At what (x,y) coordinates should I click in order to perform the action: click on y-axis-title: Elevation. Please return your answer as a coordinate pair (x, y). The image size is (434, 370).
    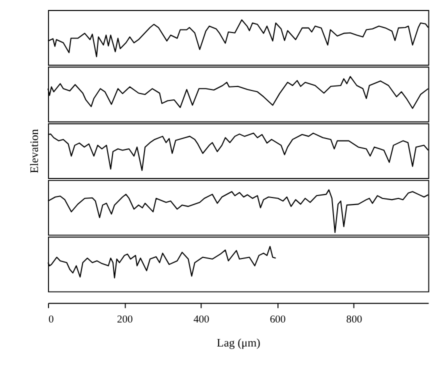
    Looking at the image, I should click on (34, 151).